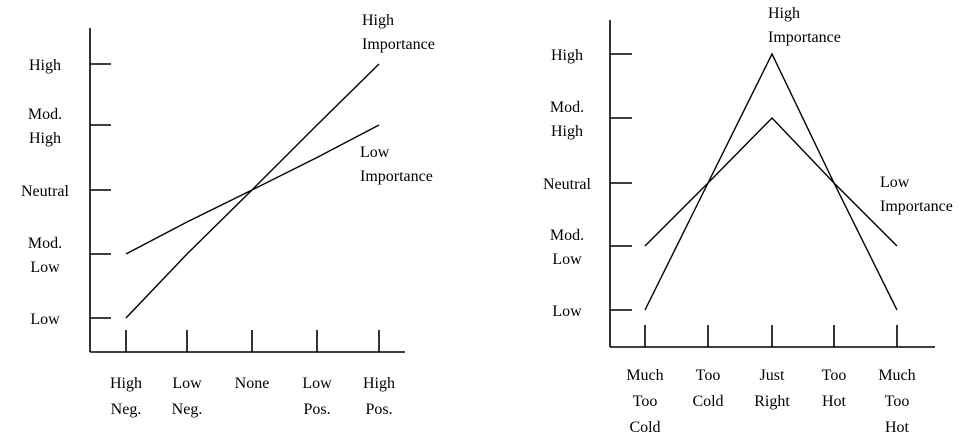 The width and height of the screenshot is (976, 438). Describe the element at coordinates (834, 388) in the screenshot. I see `x-tick-label: Too Hot` at that location.